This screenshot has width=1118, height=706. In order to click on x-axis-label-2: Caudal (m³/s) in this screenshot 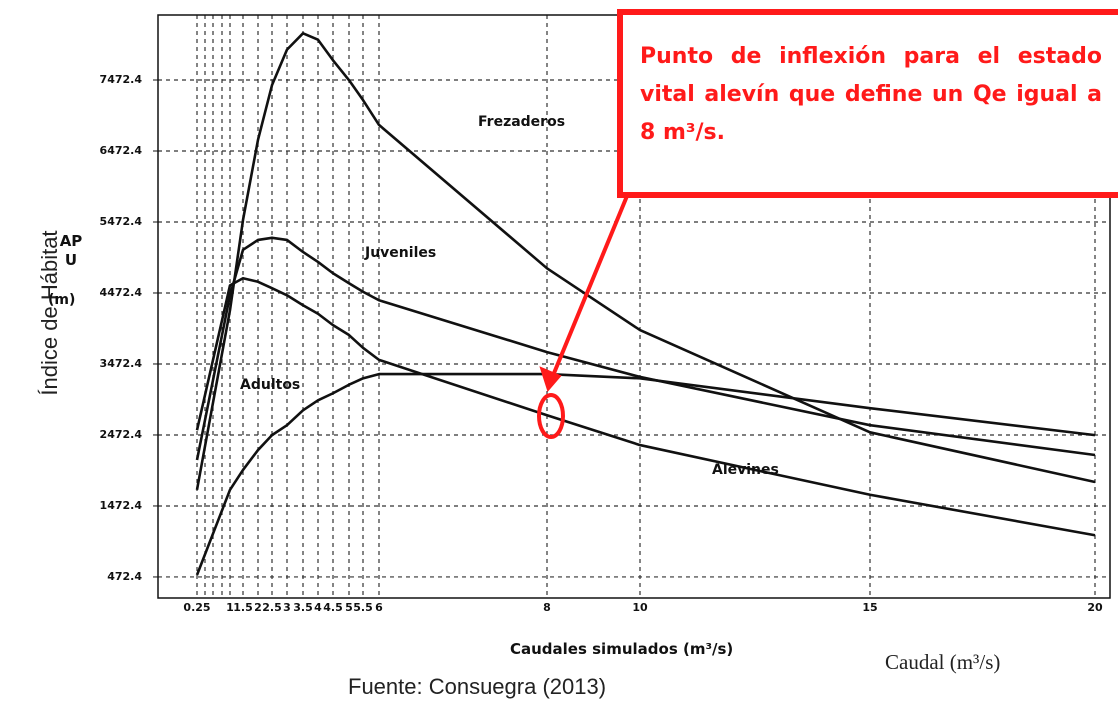, I will do `click(943, 662)`.